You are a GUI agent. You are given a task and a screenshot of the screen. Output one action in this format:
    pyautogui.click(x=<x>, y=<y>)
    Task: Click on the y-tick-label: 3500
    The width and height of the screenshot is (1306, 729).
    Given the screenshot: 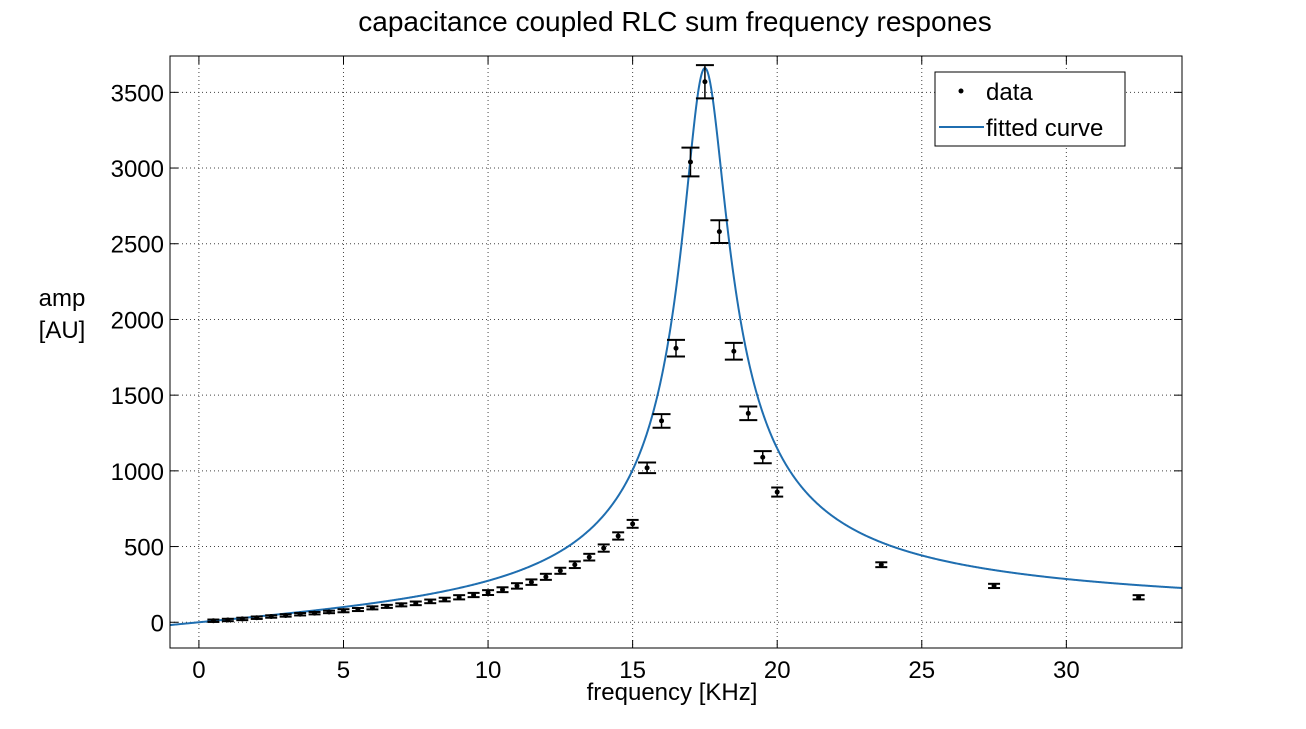 What is the action you would take?
    pyautogui.click(x=137, y=93)
    